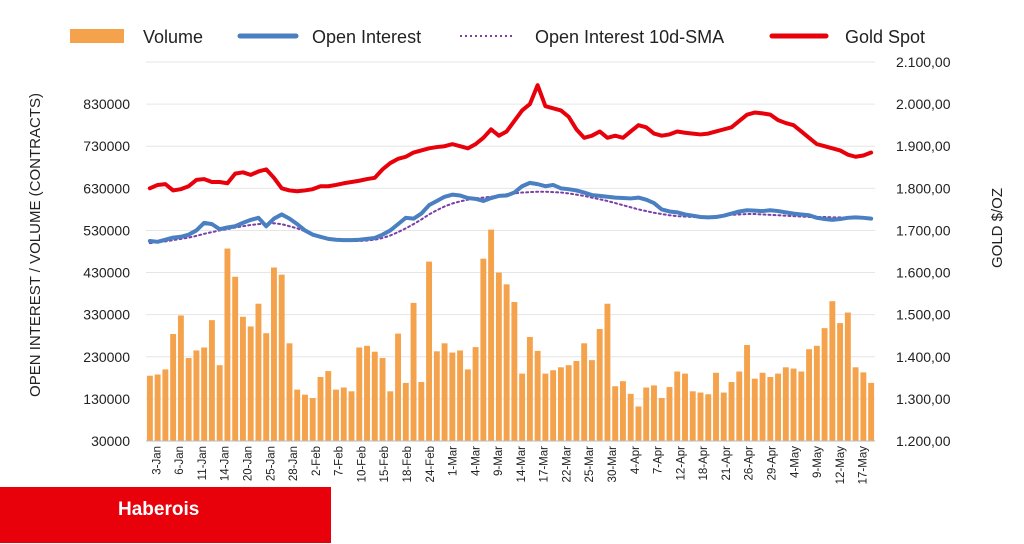 This screenshot has width=1024, height=544. Describe the element at coordinates (923, 441) in the screenshot. I see `right-tick-label: 1.200,00` at that location.